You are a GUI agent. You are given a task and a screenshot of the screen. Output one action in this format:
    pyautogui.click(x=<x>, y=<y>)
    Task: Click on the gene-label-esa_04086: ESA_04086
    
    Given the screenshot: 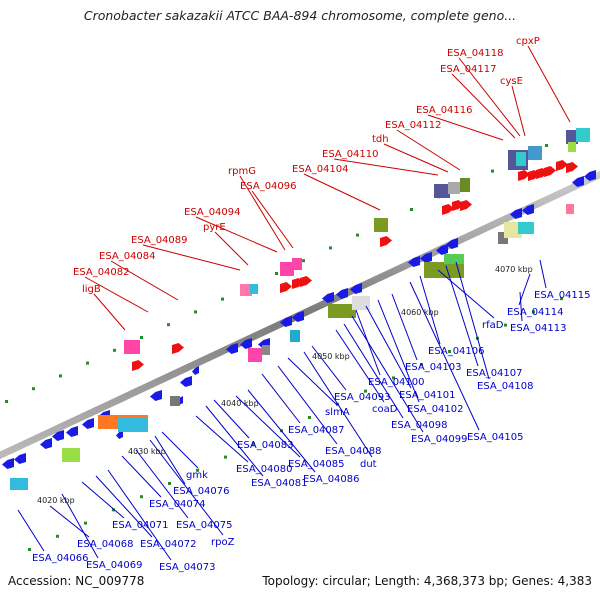 What is the action you would take?
    pyautogui.click(x=331, y=479)
    